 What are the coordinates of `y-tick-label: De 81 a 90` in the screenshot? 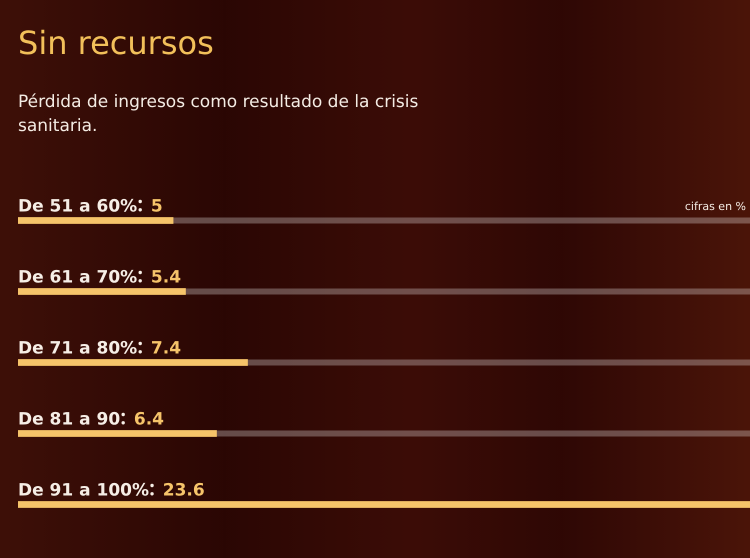 It's located at (69, 420).